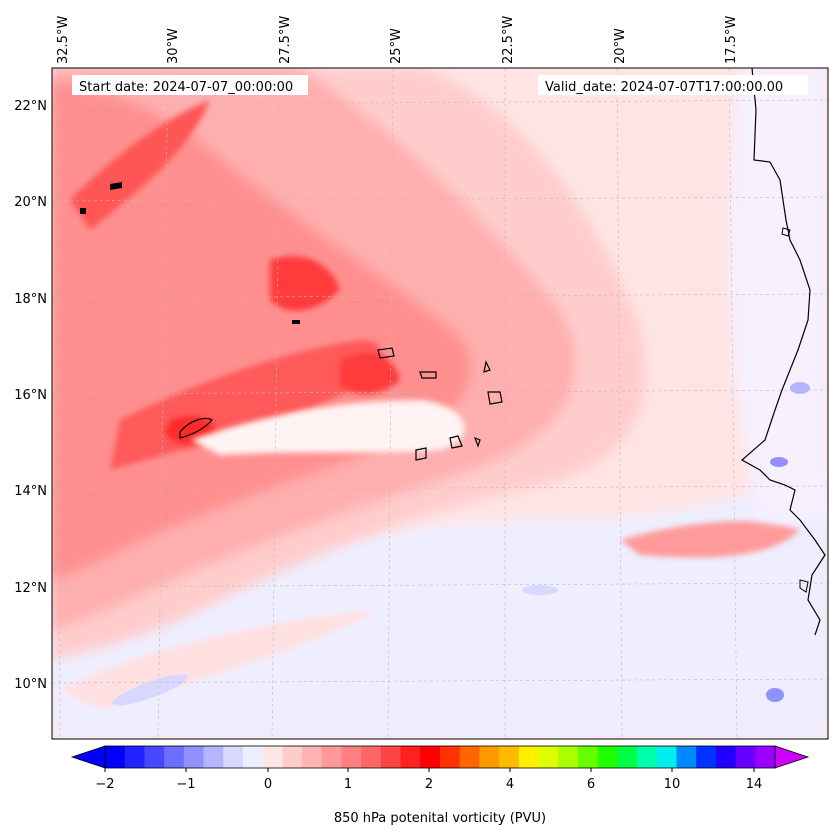 This screenshot has width=837, height=836. Describe the element at coordinates (710, 539) in the screenshot. I see `coastal-pv-patch` at that location.